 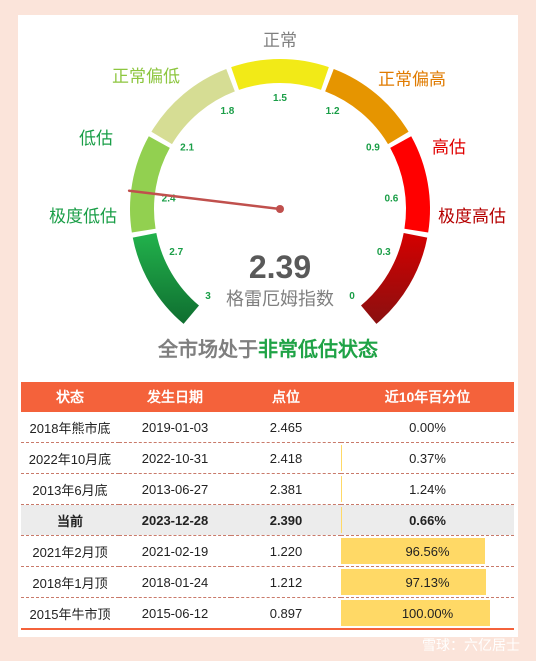 I want to click on percentile-text: 1.24%, so click(x=427, y=489).